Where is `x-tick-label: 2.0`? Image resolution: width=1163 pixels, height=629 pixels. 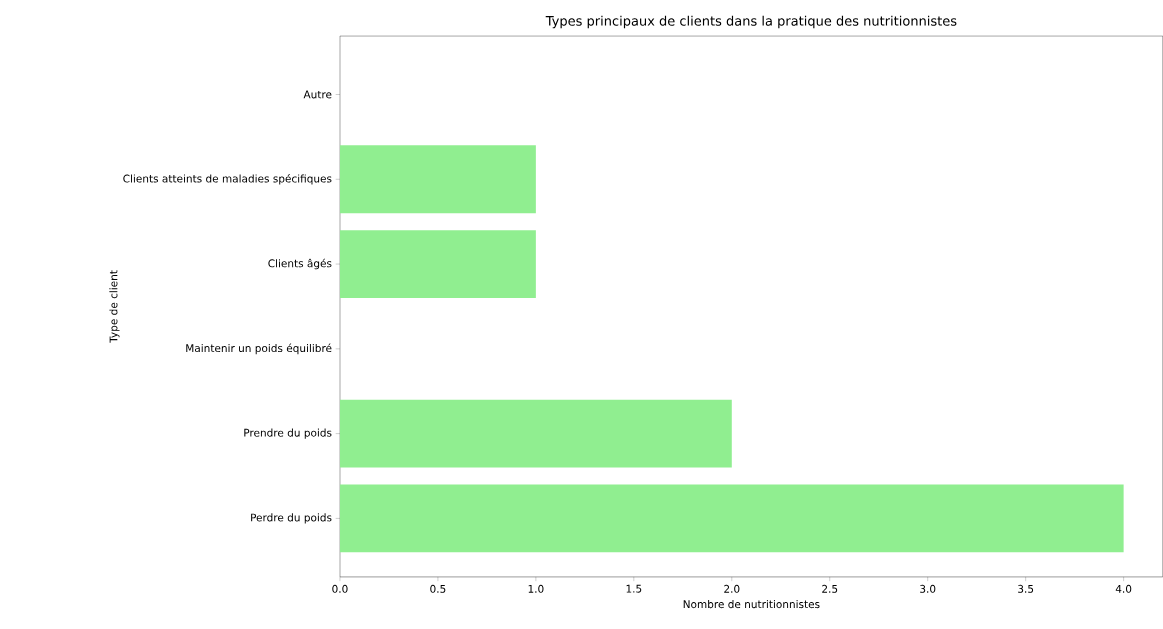
x-tick-label: 2.0 is located at coordinates (732, 588).